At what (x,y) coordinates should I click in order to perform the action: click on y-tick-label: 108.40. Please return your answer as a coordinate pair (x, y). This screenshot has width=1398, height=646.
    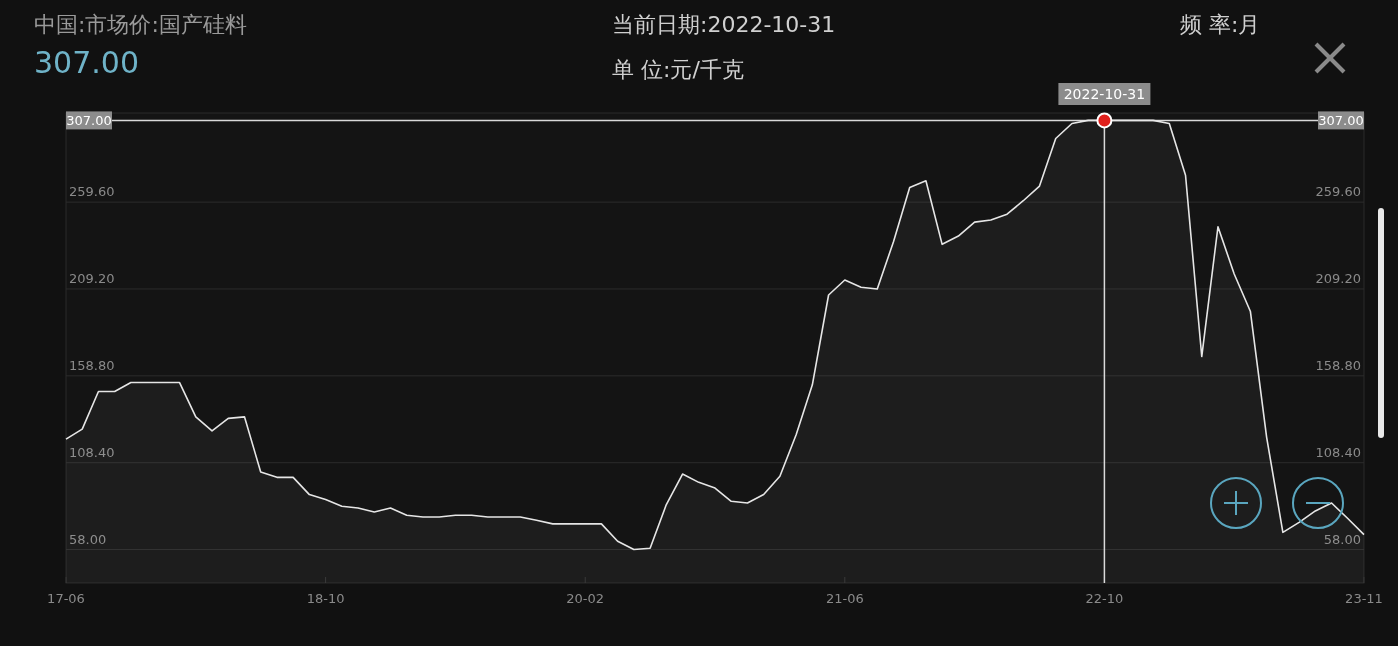
    Looking at the image, I should click on (92, 452).